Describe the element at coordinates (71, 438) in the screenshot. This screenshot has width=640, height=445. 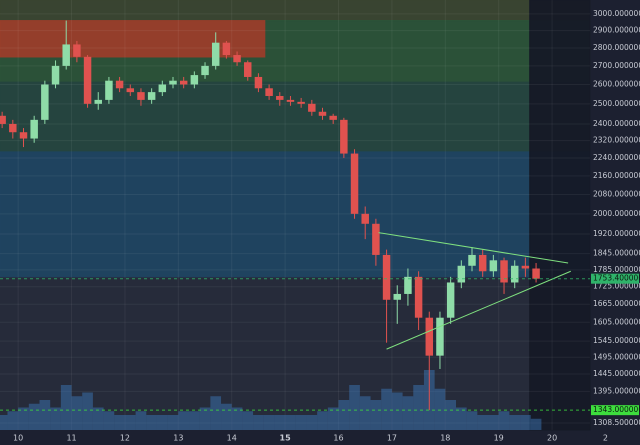
I see `x-tick-label: 11` at that location.